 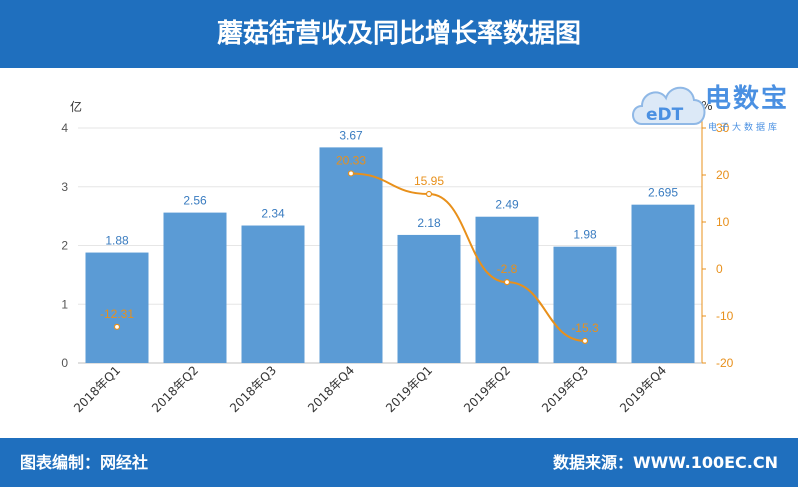 What do you see at coordinates (64, 304) in the screenshot?
I see `y-tick-label: 1` at bounding box center [64, 304].